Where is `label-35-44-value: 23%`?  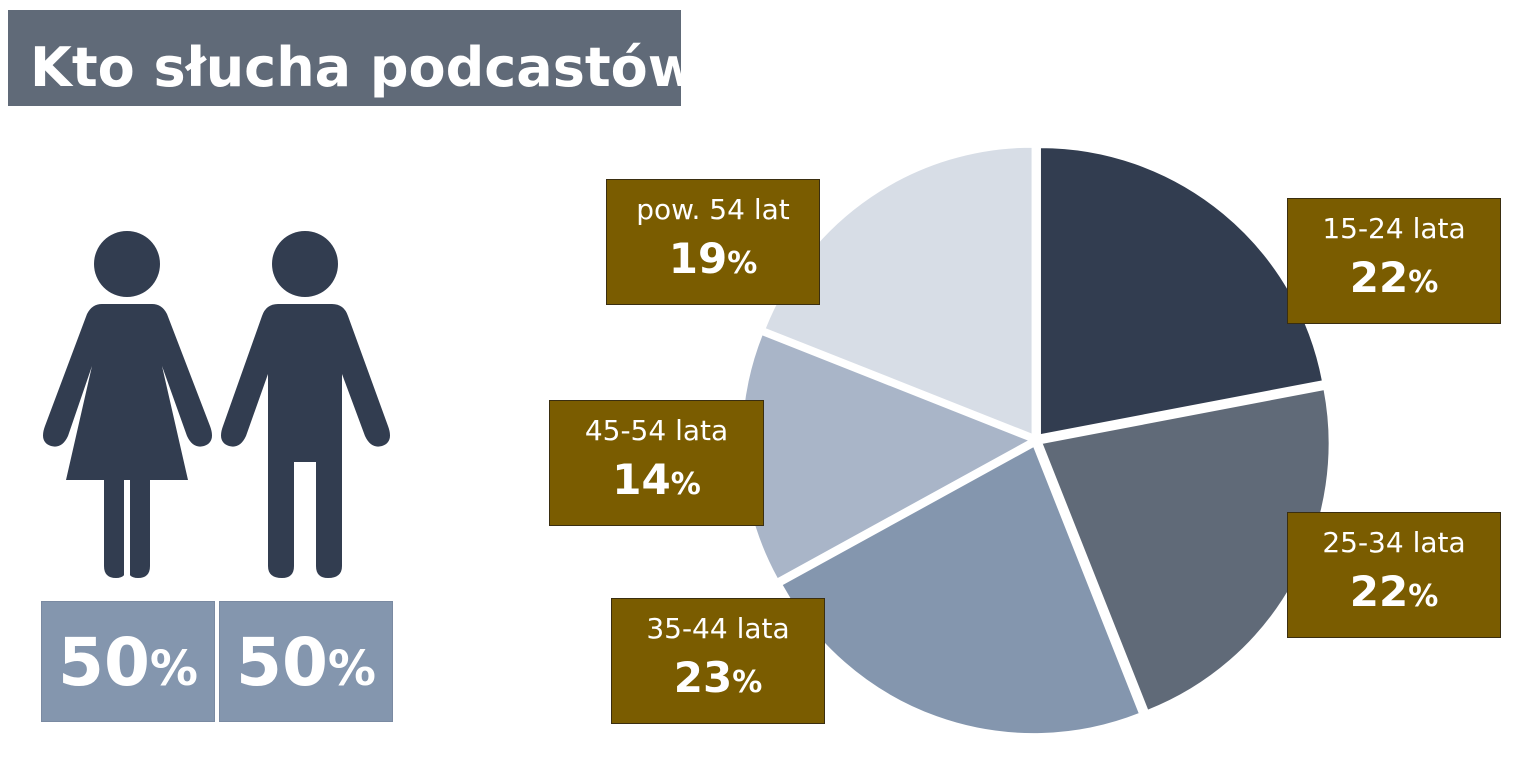 label-35-44-value: 23% is located at coordinates (718, 680).